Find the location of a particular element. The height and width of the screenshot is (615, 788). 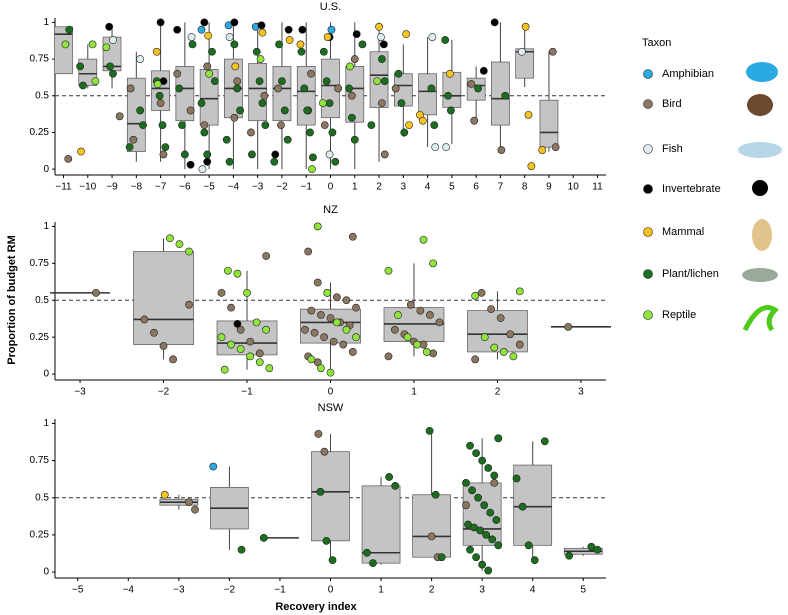

x-tick-label: −9 is located at coordinates (112, 187).